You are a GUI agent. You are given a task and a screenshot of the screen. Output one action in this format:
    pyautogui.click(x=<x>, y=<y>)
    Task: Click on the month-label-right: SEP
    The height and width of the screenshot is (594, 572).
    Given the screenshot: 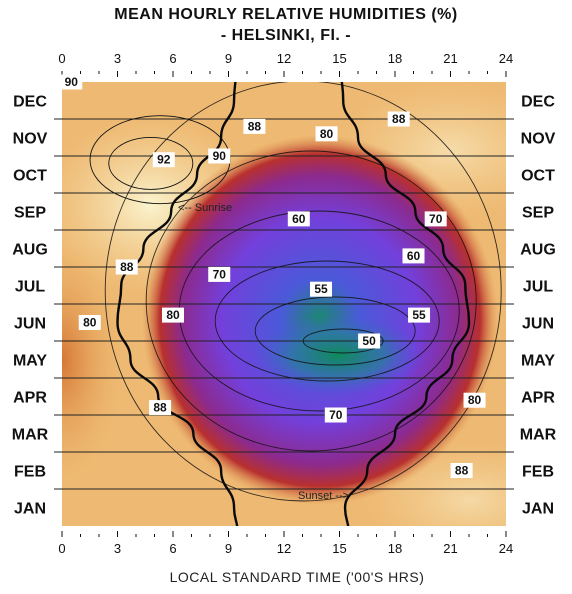 What is the action you would take?
    pyautogui.click(x=538, y=213)
    